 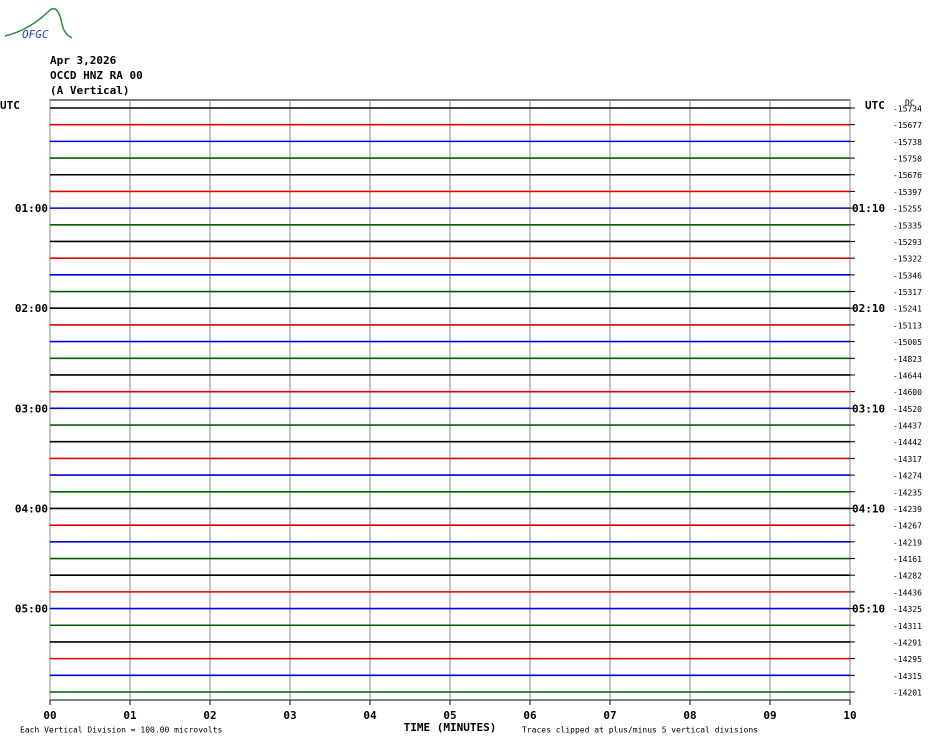 I want to click on left-time-label: 02:00, so click(x=31, y=308).